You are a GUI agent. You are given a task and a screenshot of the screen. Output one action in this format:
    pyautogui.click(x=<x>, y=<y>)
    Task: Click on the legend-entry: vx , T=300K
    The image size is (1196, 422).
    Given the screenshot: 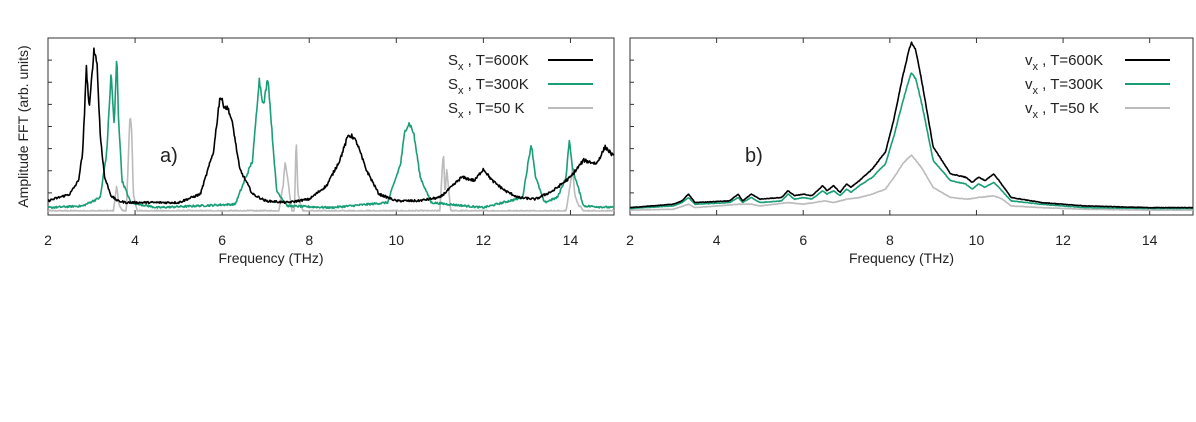 What is the action you would take?
    pyautogui.click(x=1097, y=86)
    